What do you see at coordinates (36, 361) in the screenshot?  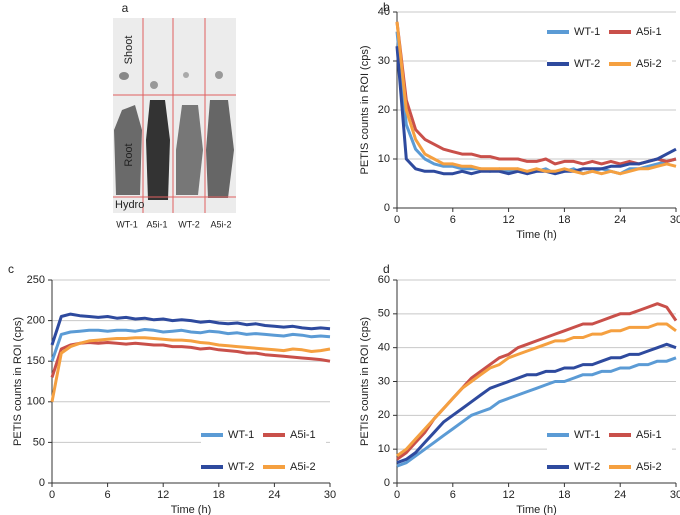 I see `y-tick-label: 150` at bounding box center [36, 361].